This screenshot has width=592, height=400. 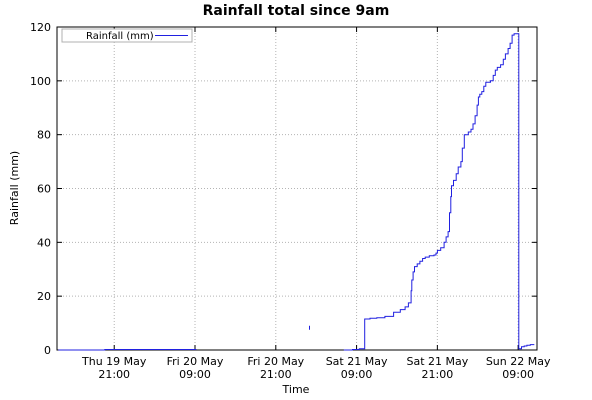 What do you see at coordinates (114, 361) in the screenshot?
I see `x-tick-label-date: Thu 19 May` at bounding box center [114, 361].